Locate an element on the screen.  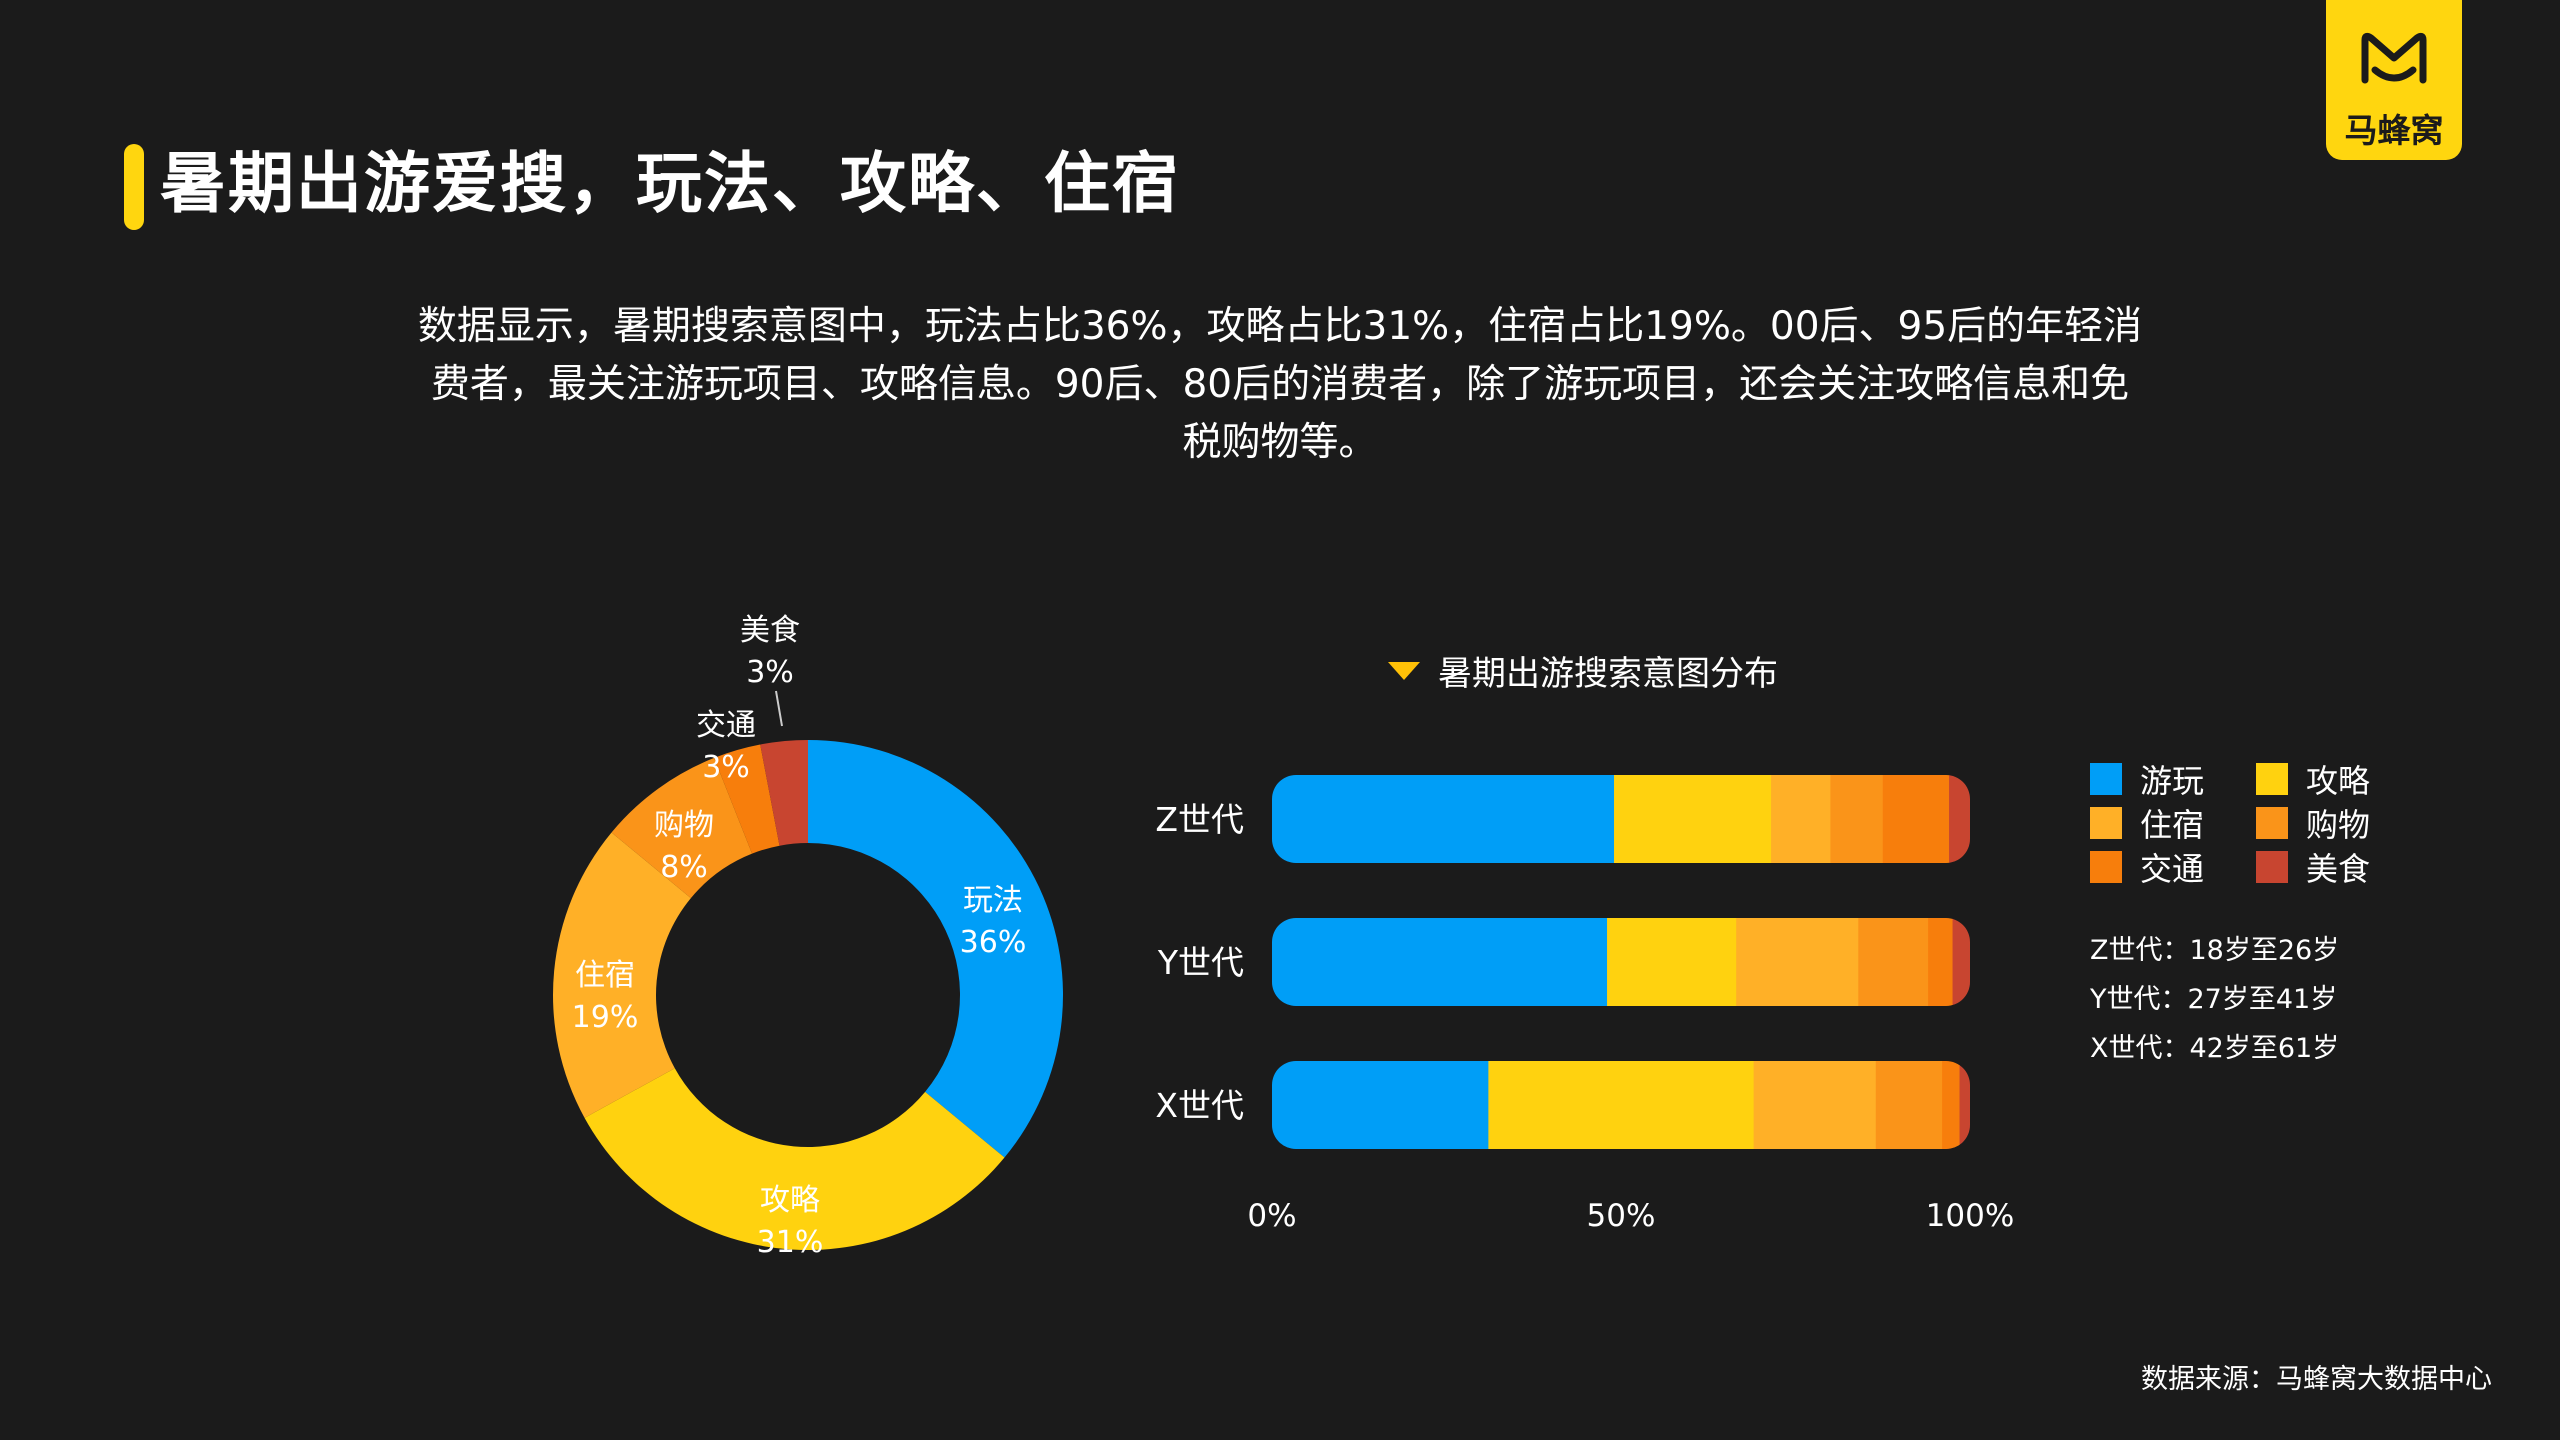
generation-note: Z世代：18岁至26岁 is located at coordinates (2215, 950).